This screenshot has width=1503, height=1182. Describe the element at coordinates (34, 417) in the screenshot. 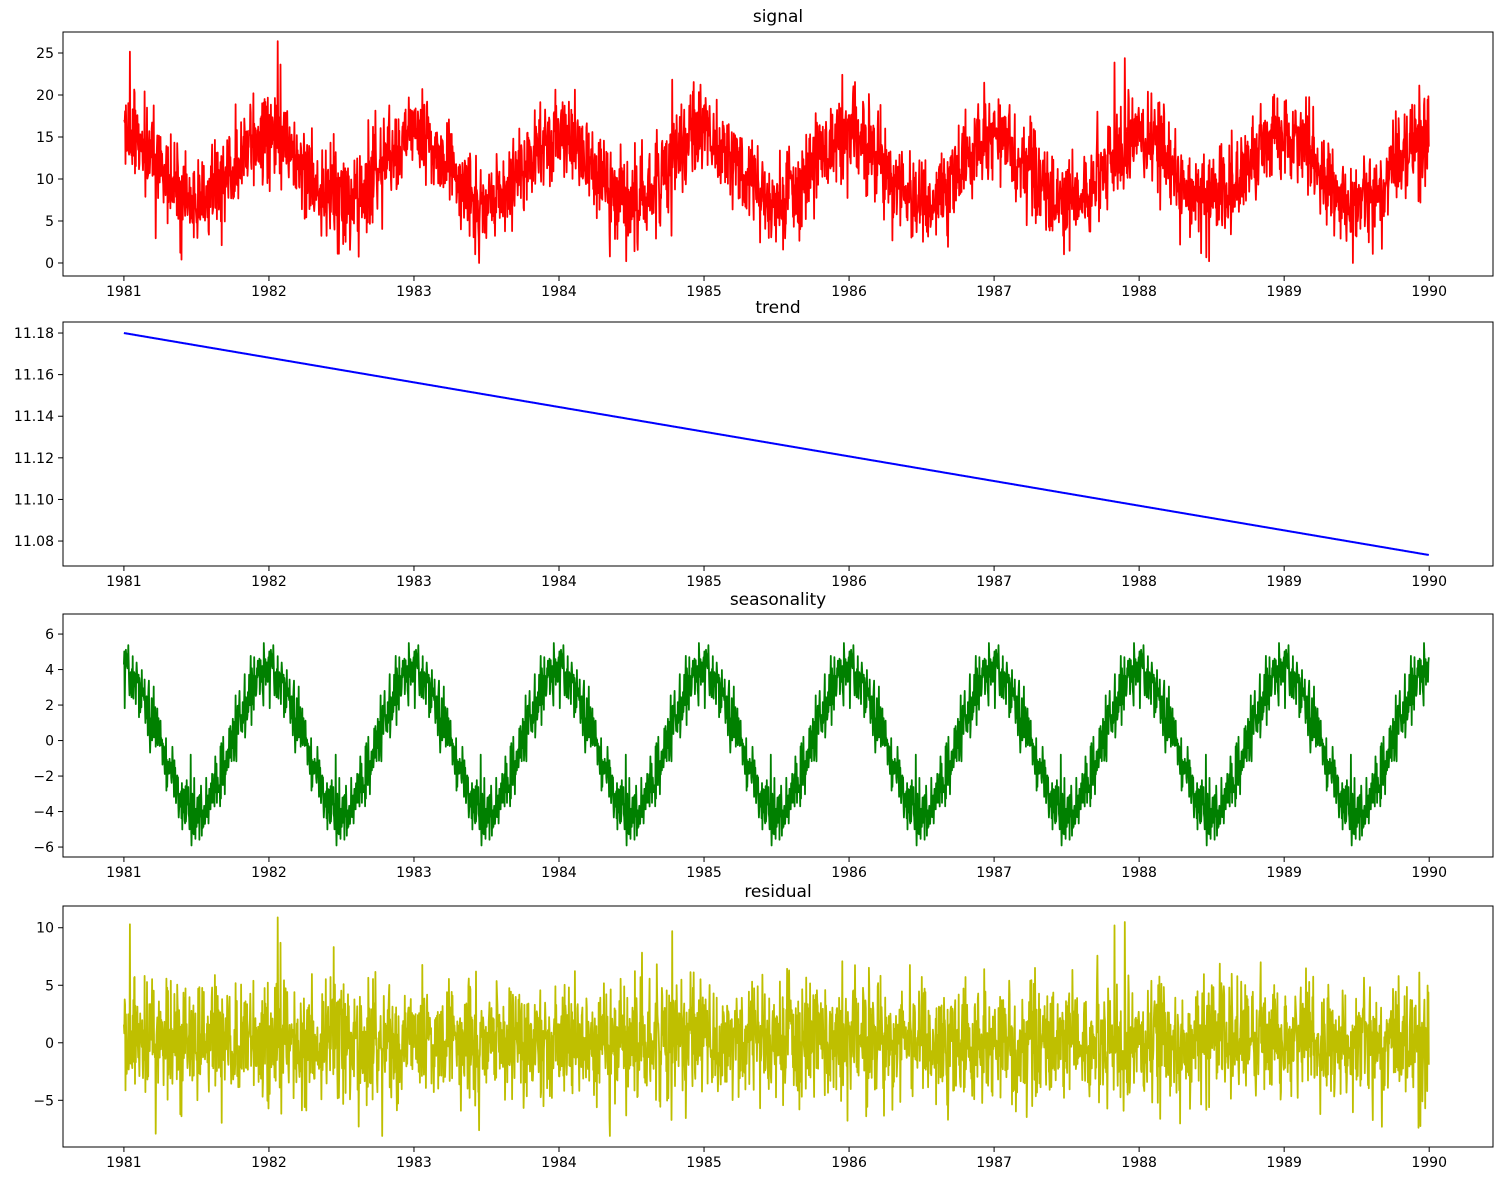

I see `y-tick-label: 11.14` at that location.